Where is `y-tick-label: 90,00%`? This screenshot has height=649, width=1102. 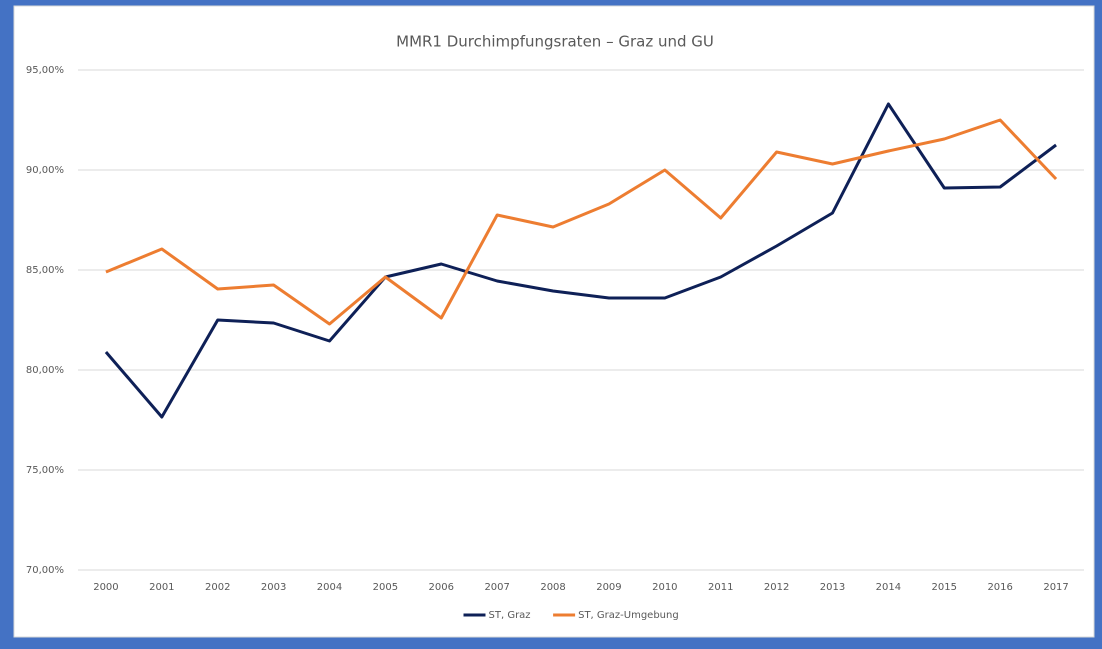
y-tick-label: 90,00% is located at coordinates (45, 170).